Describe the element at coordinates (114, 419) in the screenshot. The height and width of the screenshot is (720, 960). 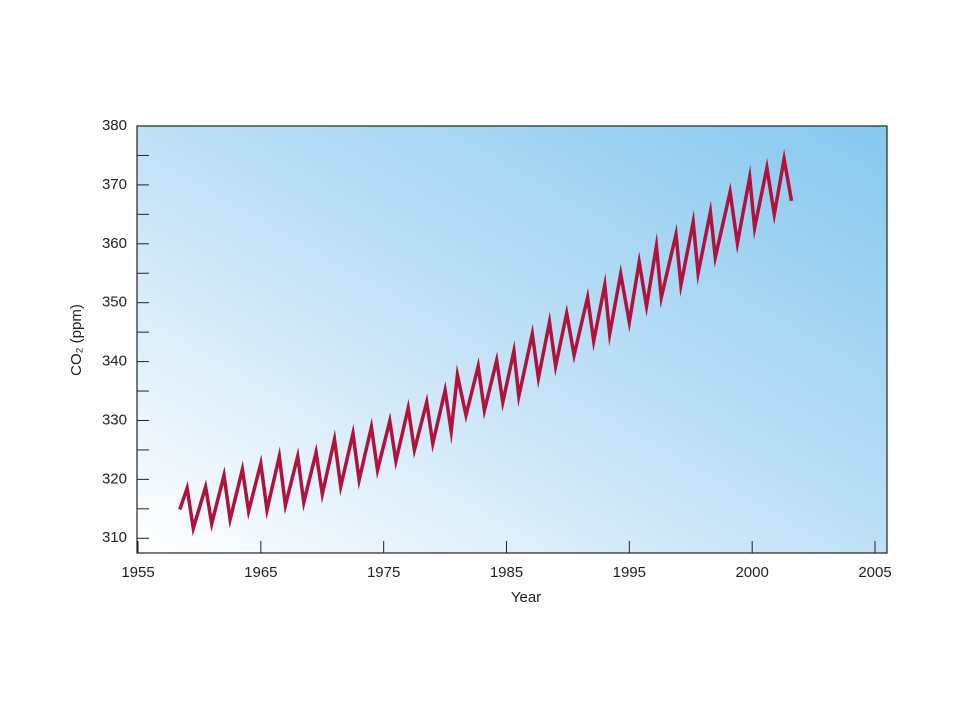
I see `y-tick-label: 330` at that location.